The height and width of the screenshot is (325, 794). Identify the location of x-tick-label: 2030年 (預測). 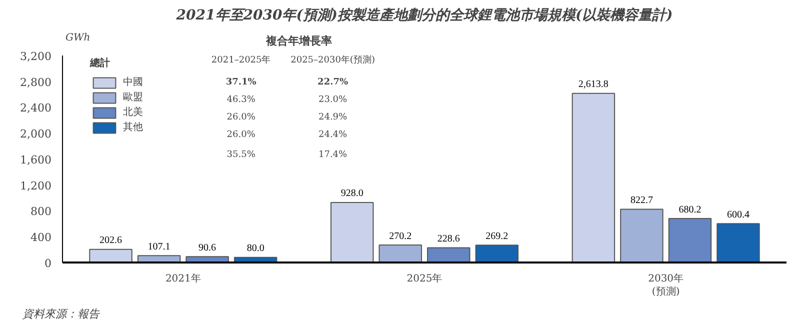
(666, 285).